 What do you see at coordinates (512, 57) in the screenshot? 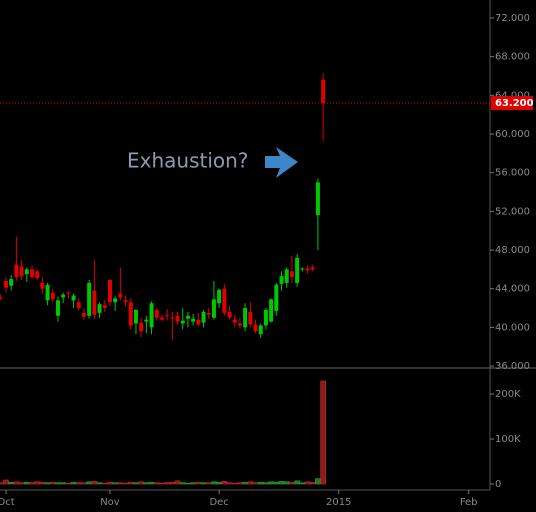
I see `y-tick-label: 68.000` at bounding box center [512, 57].